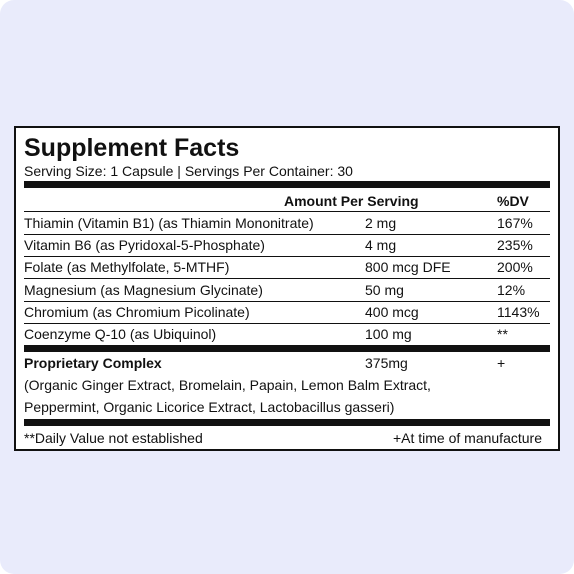 The image size is (574, 574). I want to click on nutrient-name: Folate (as Methylfolate, 5-MTHF), so click(127, 267).